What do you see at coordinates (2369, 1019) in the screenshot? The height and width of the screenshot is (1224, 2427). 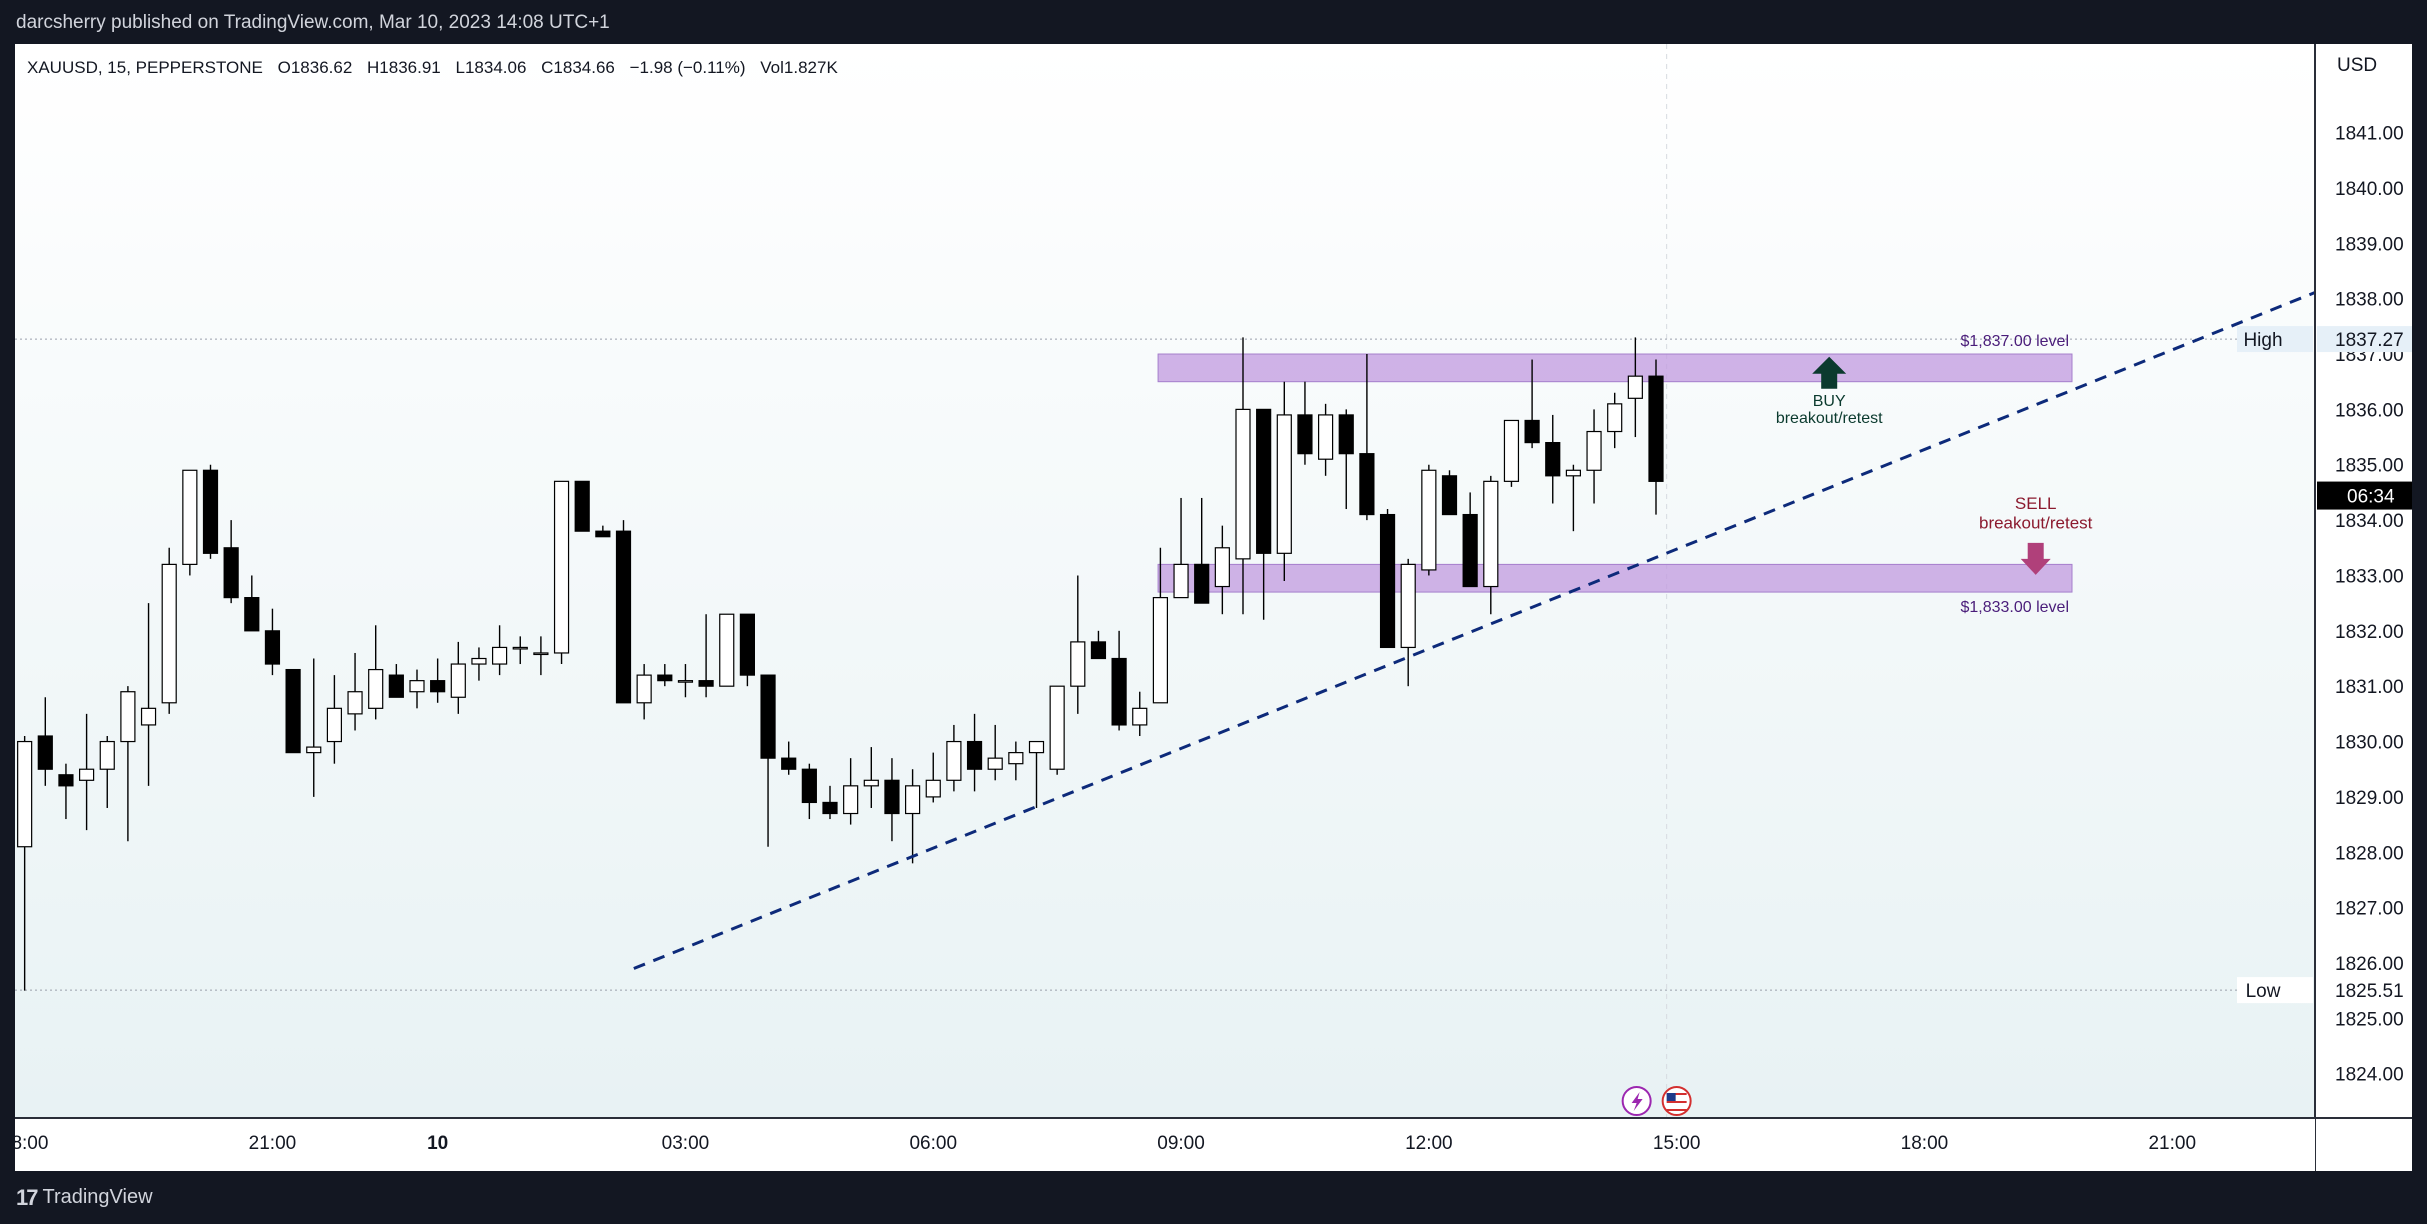 I see `price-tick-label: 1825.00` at bounding box center [2369, 1019].